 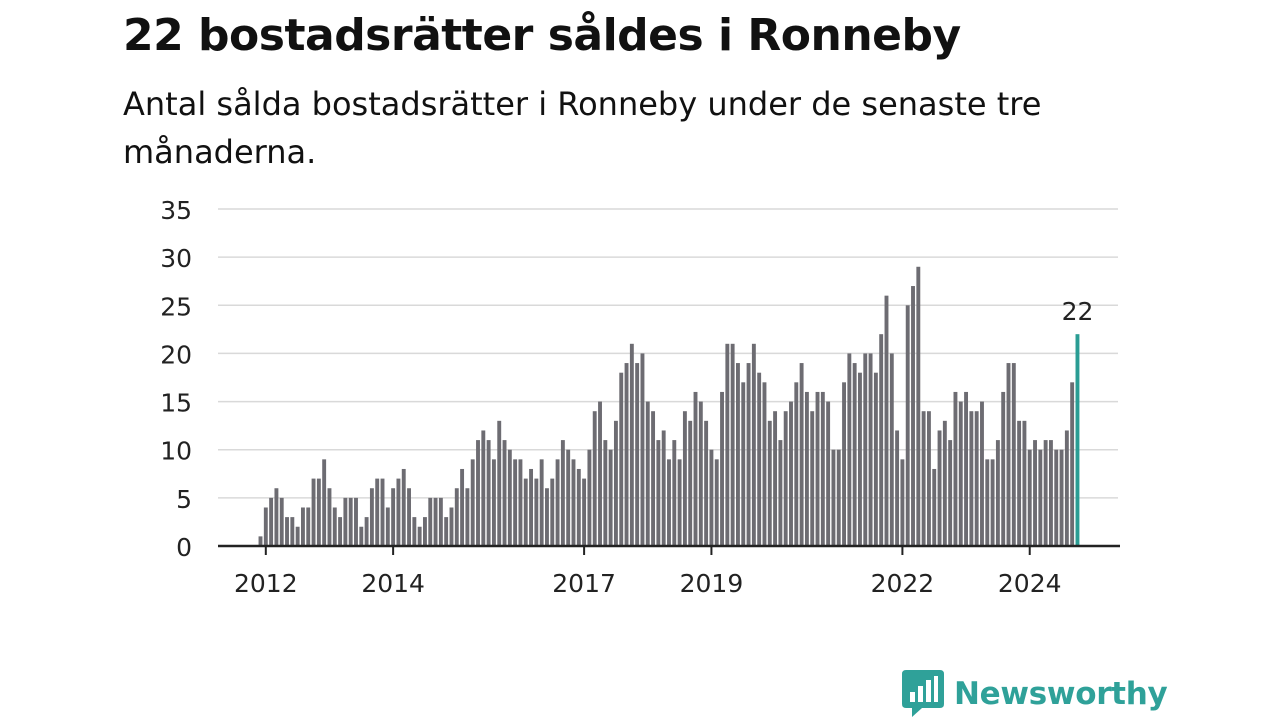 What do you see at coordinates (1078, 311) in the screenshot?
I see `highlight-data-label: 22` at bounding box center [1078, 311].